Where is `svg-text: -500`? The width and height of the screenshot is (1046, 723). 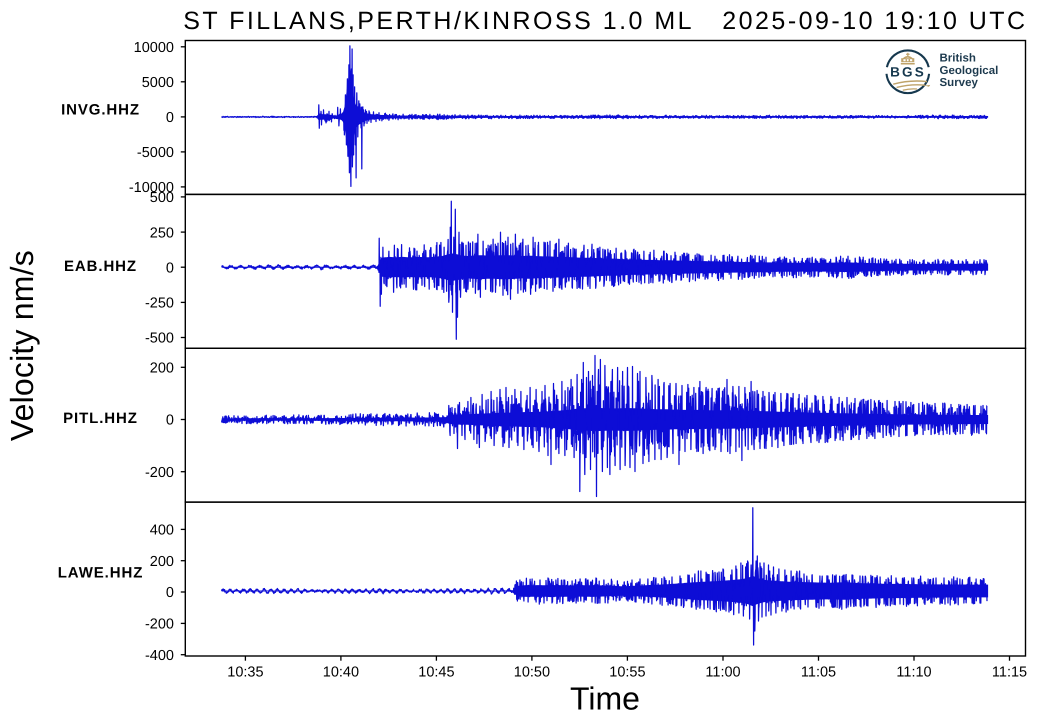 svg-text: -500 is located at coordinates (159, 339).